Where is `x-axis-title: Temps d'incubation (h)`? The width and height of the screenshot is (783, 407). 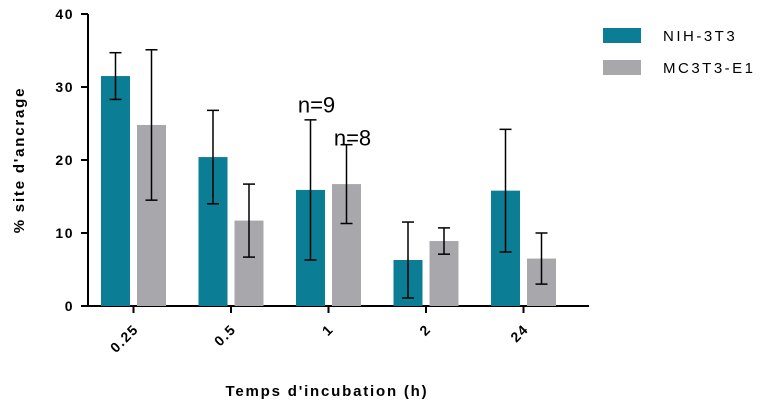
x-axis-title: Temps d'incubation (h) is located at coordinates (327, 391).